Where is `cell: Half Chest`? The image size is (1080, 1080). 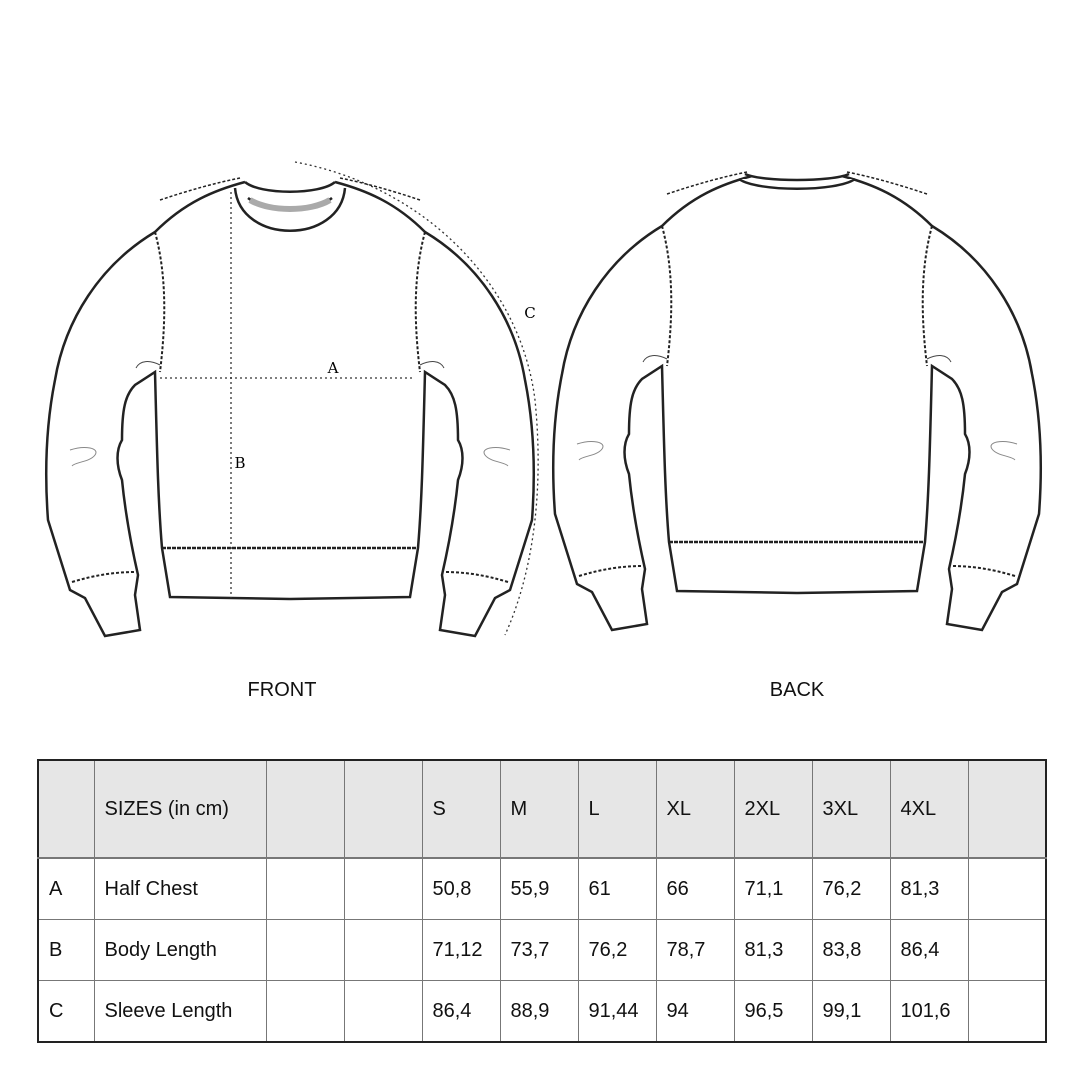
cell: Half Chest is located at coordinates (180, 888).